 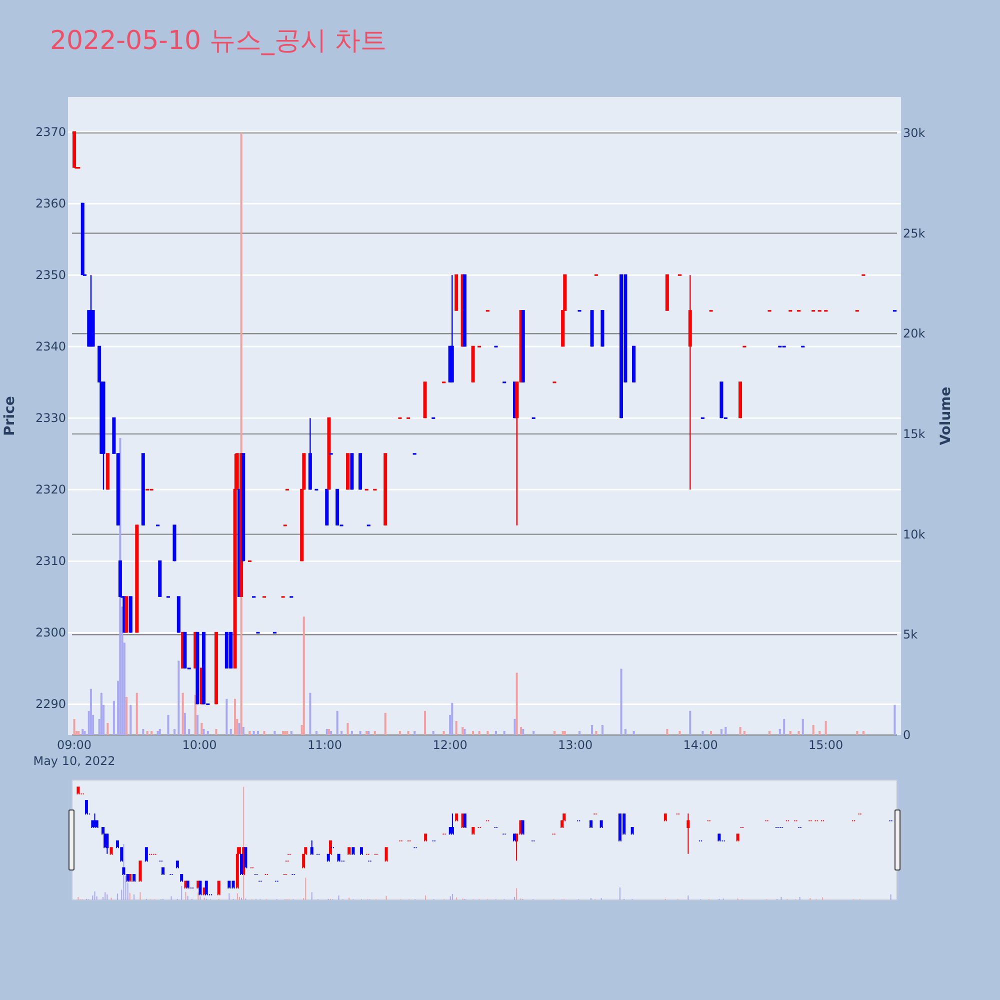 What do you see at coordinates (914, 133) in the screenshot?
I see `y2-tick-label: 30k` at bounding box center [914, 133].